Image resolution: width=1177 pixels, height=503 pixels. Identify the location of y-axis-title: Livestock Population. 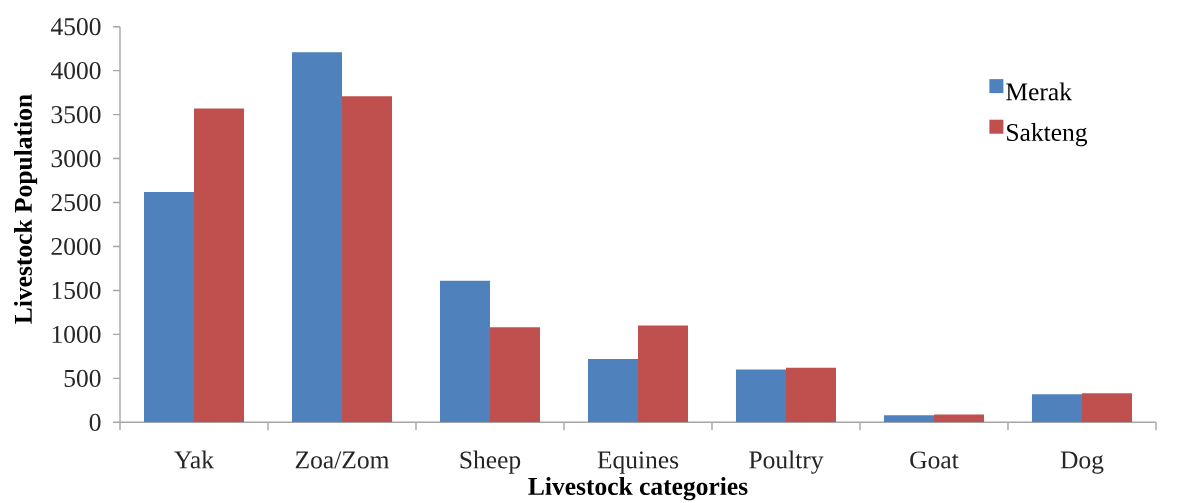
(26, 209).